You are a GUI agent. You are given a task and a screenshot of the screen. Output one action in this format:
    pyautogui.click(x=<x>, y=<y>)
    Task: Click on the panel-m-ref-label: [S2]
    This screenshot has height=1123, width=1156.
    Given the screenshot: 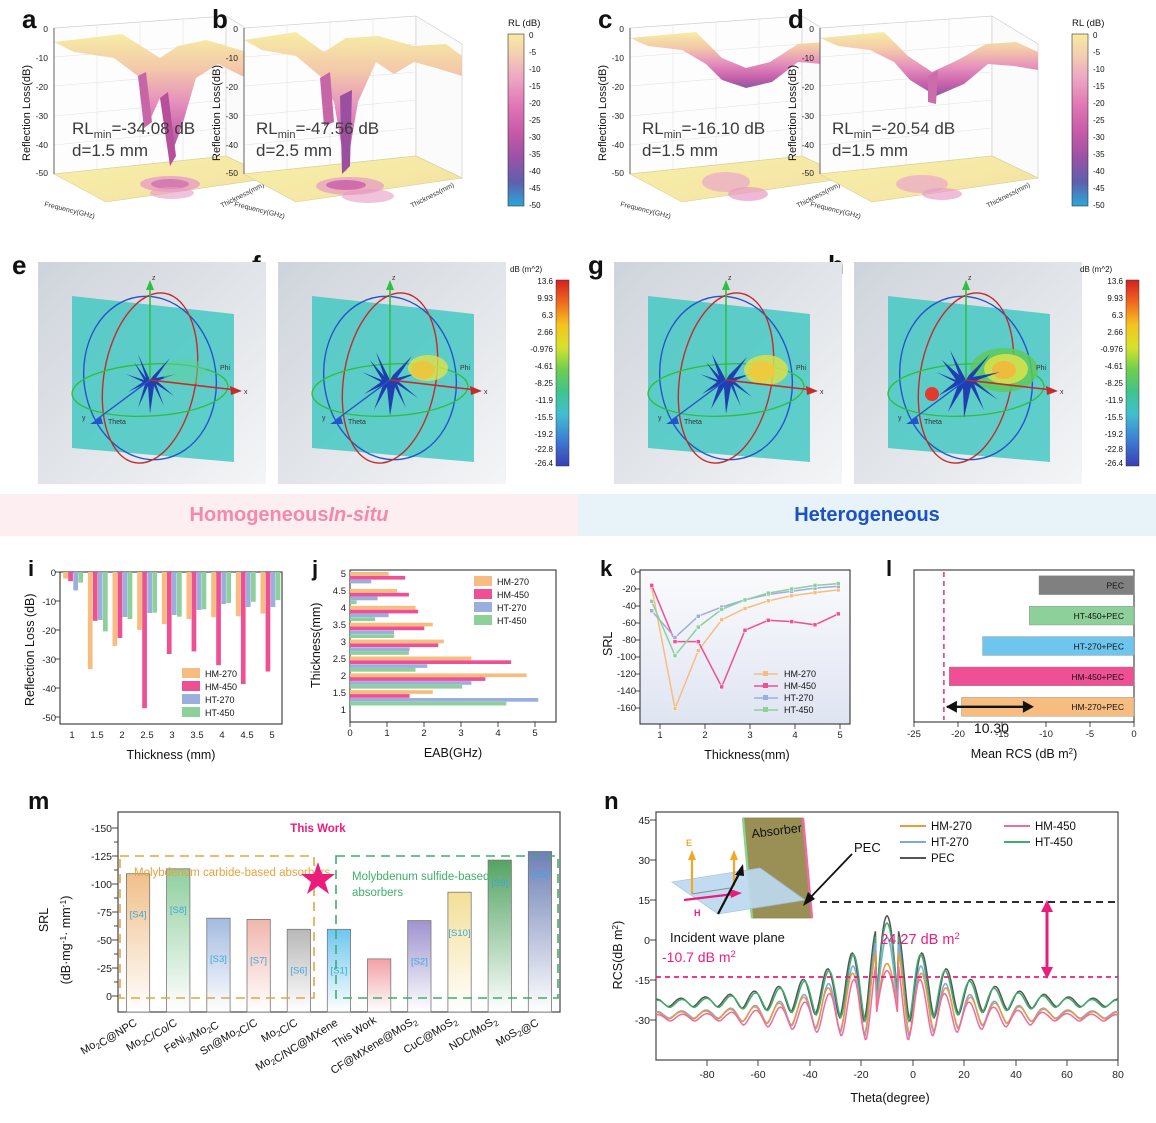 What is the action you would take?
    pyautogui.click(x=419, y=962)
    